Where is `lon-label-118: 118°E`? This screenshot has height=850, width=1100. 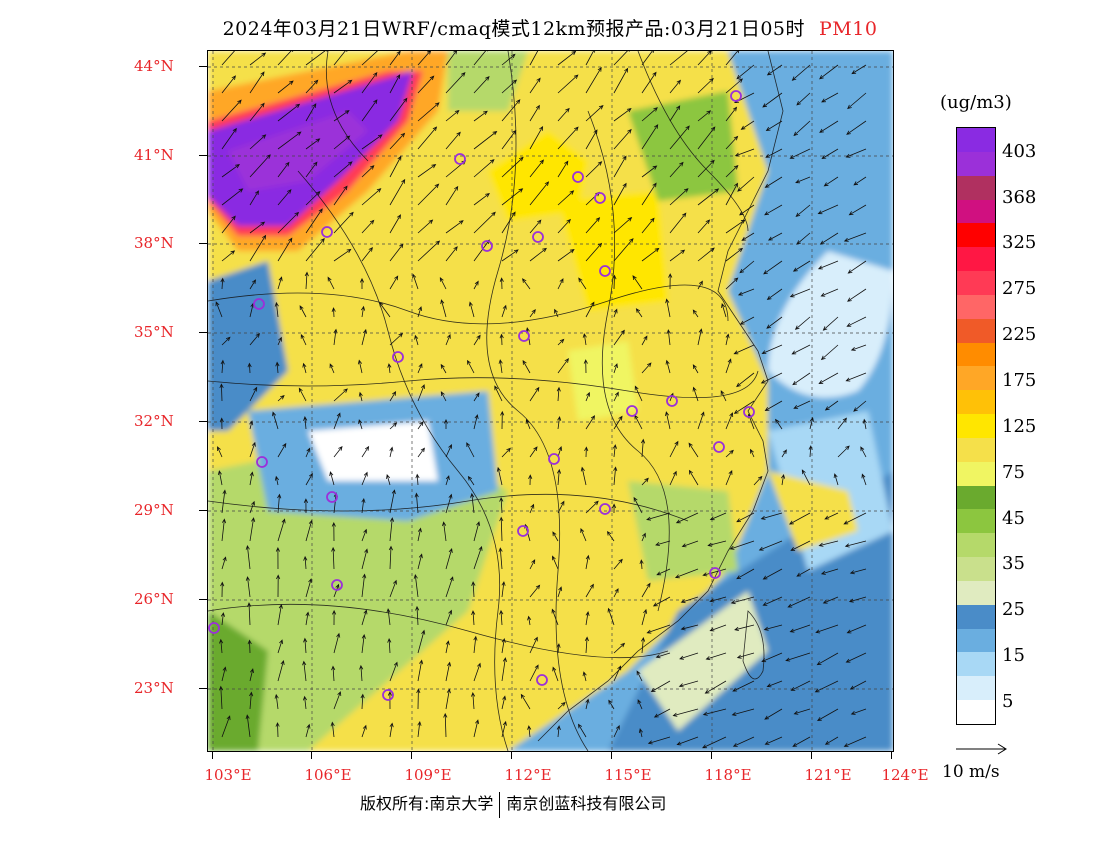 lon-label-118: 118°E is located at coordinates (728, 775).